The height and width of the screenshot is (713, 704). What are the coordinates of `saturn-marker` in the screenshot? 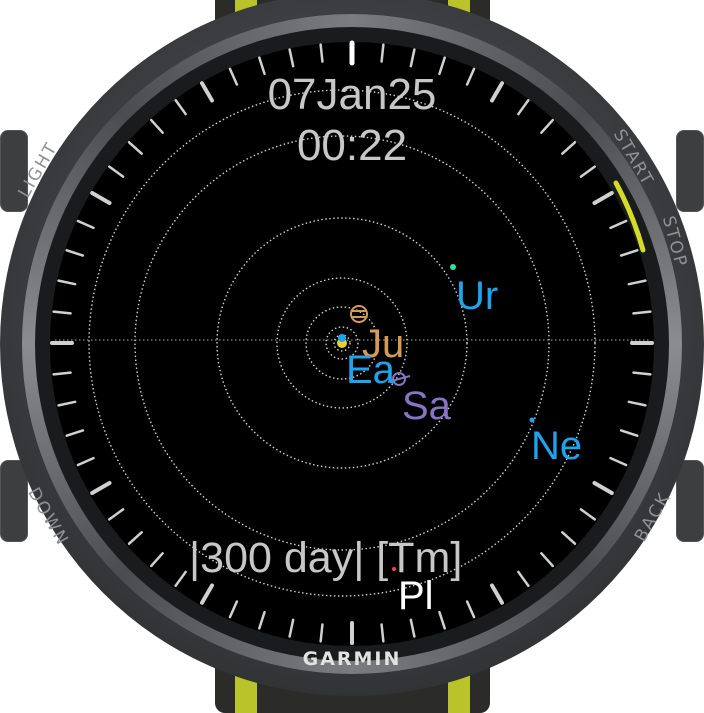 It's located at (399, 379).